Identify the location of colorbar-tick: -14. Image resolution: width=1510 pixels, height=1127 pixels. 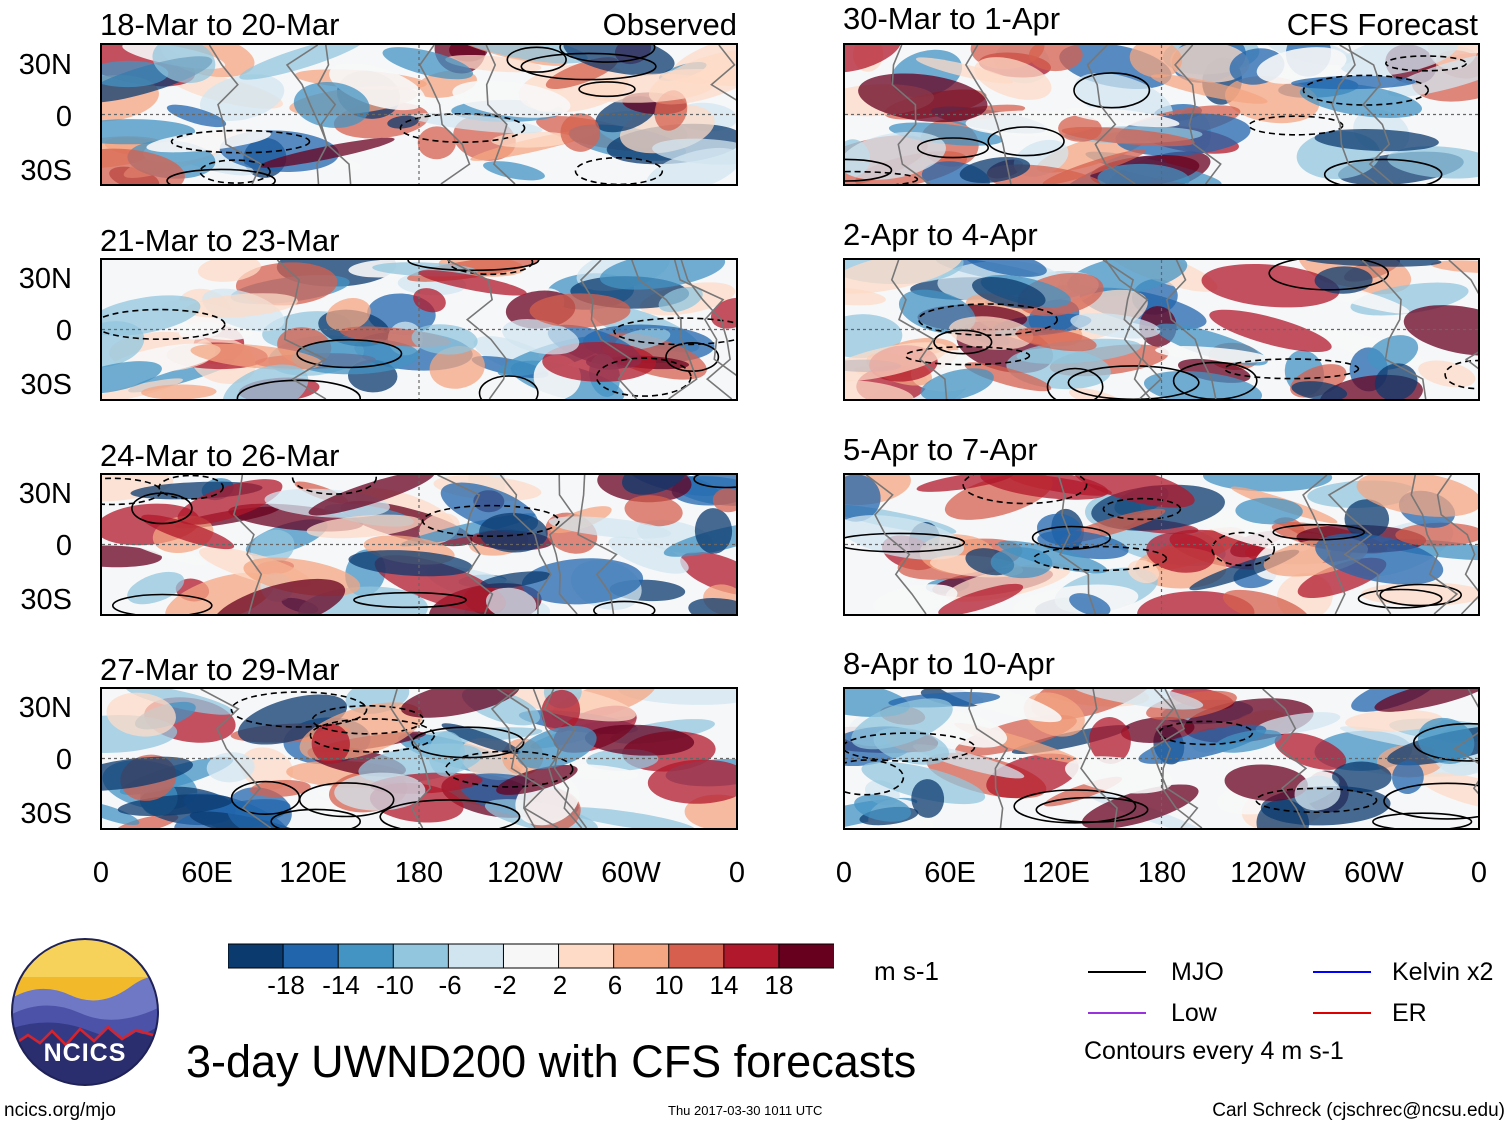
(341, 985).